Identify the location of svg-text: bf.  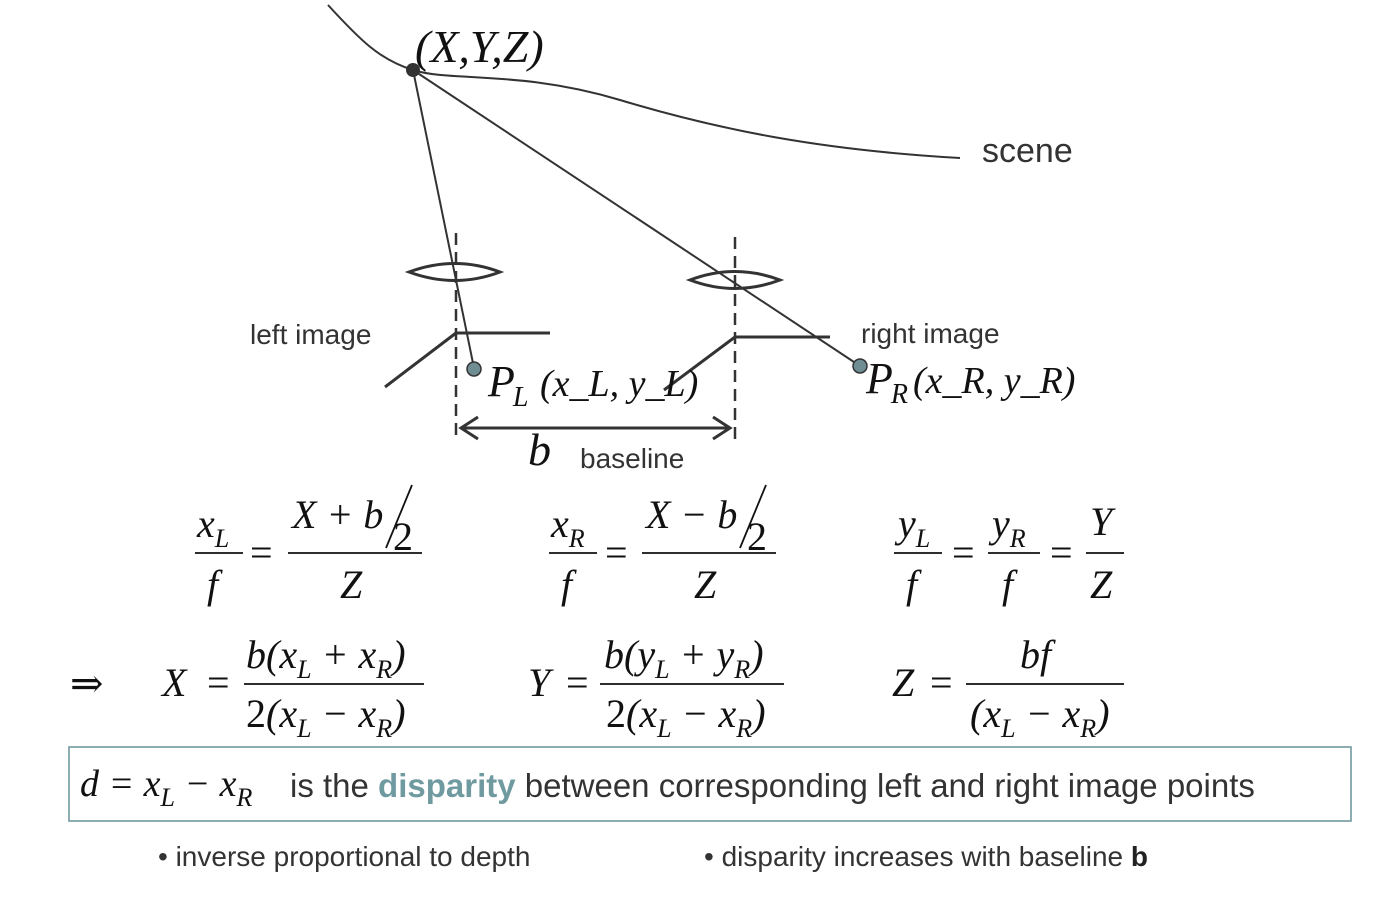
(1038, 654).